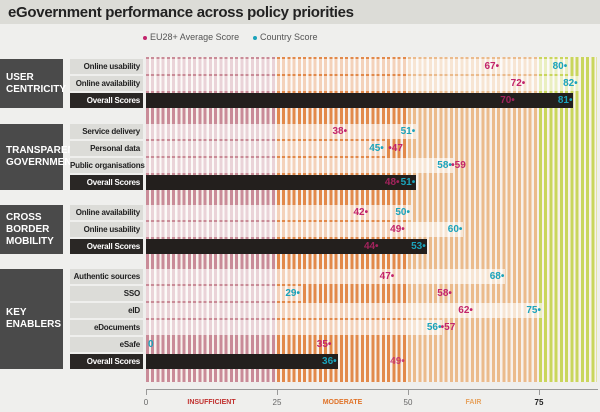  Describe the element at coordinates (497, 276) in the screenshot. I see `country-value: 68•` at that location.